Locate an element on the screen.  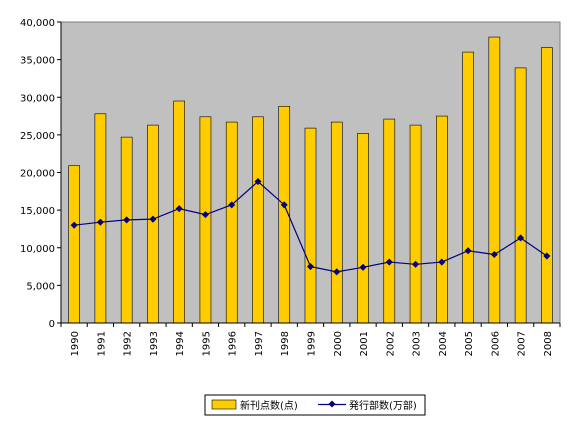
line-point-1994 is located at coordinates (179, 209).